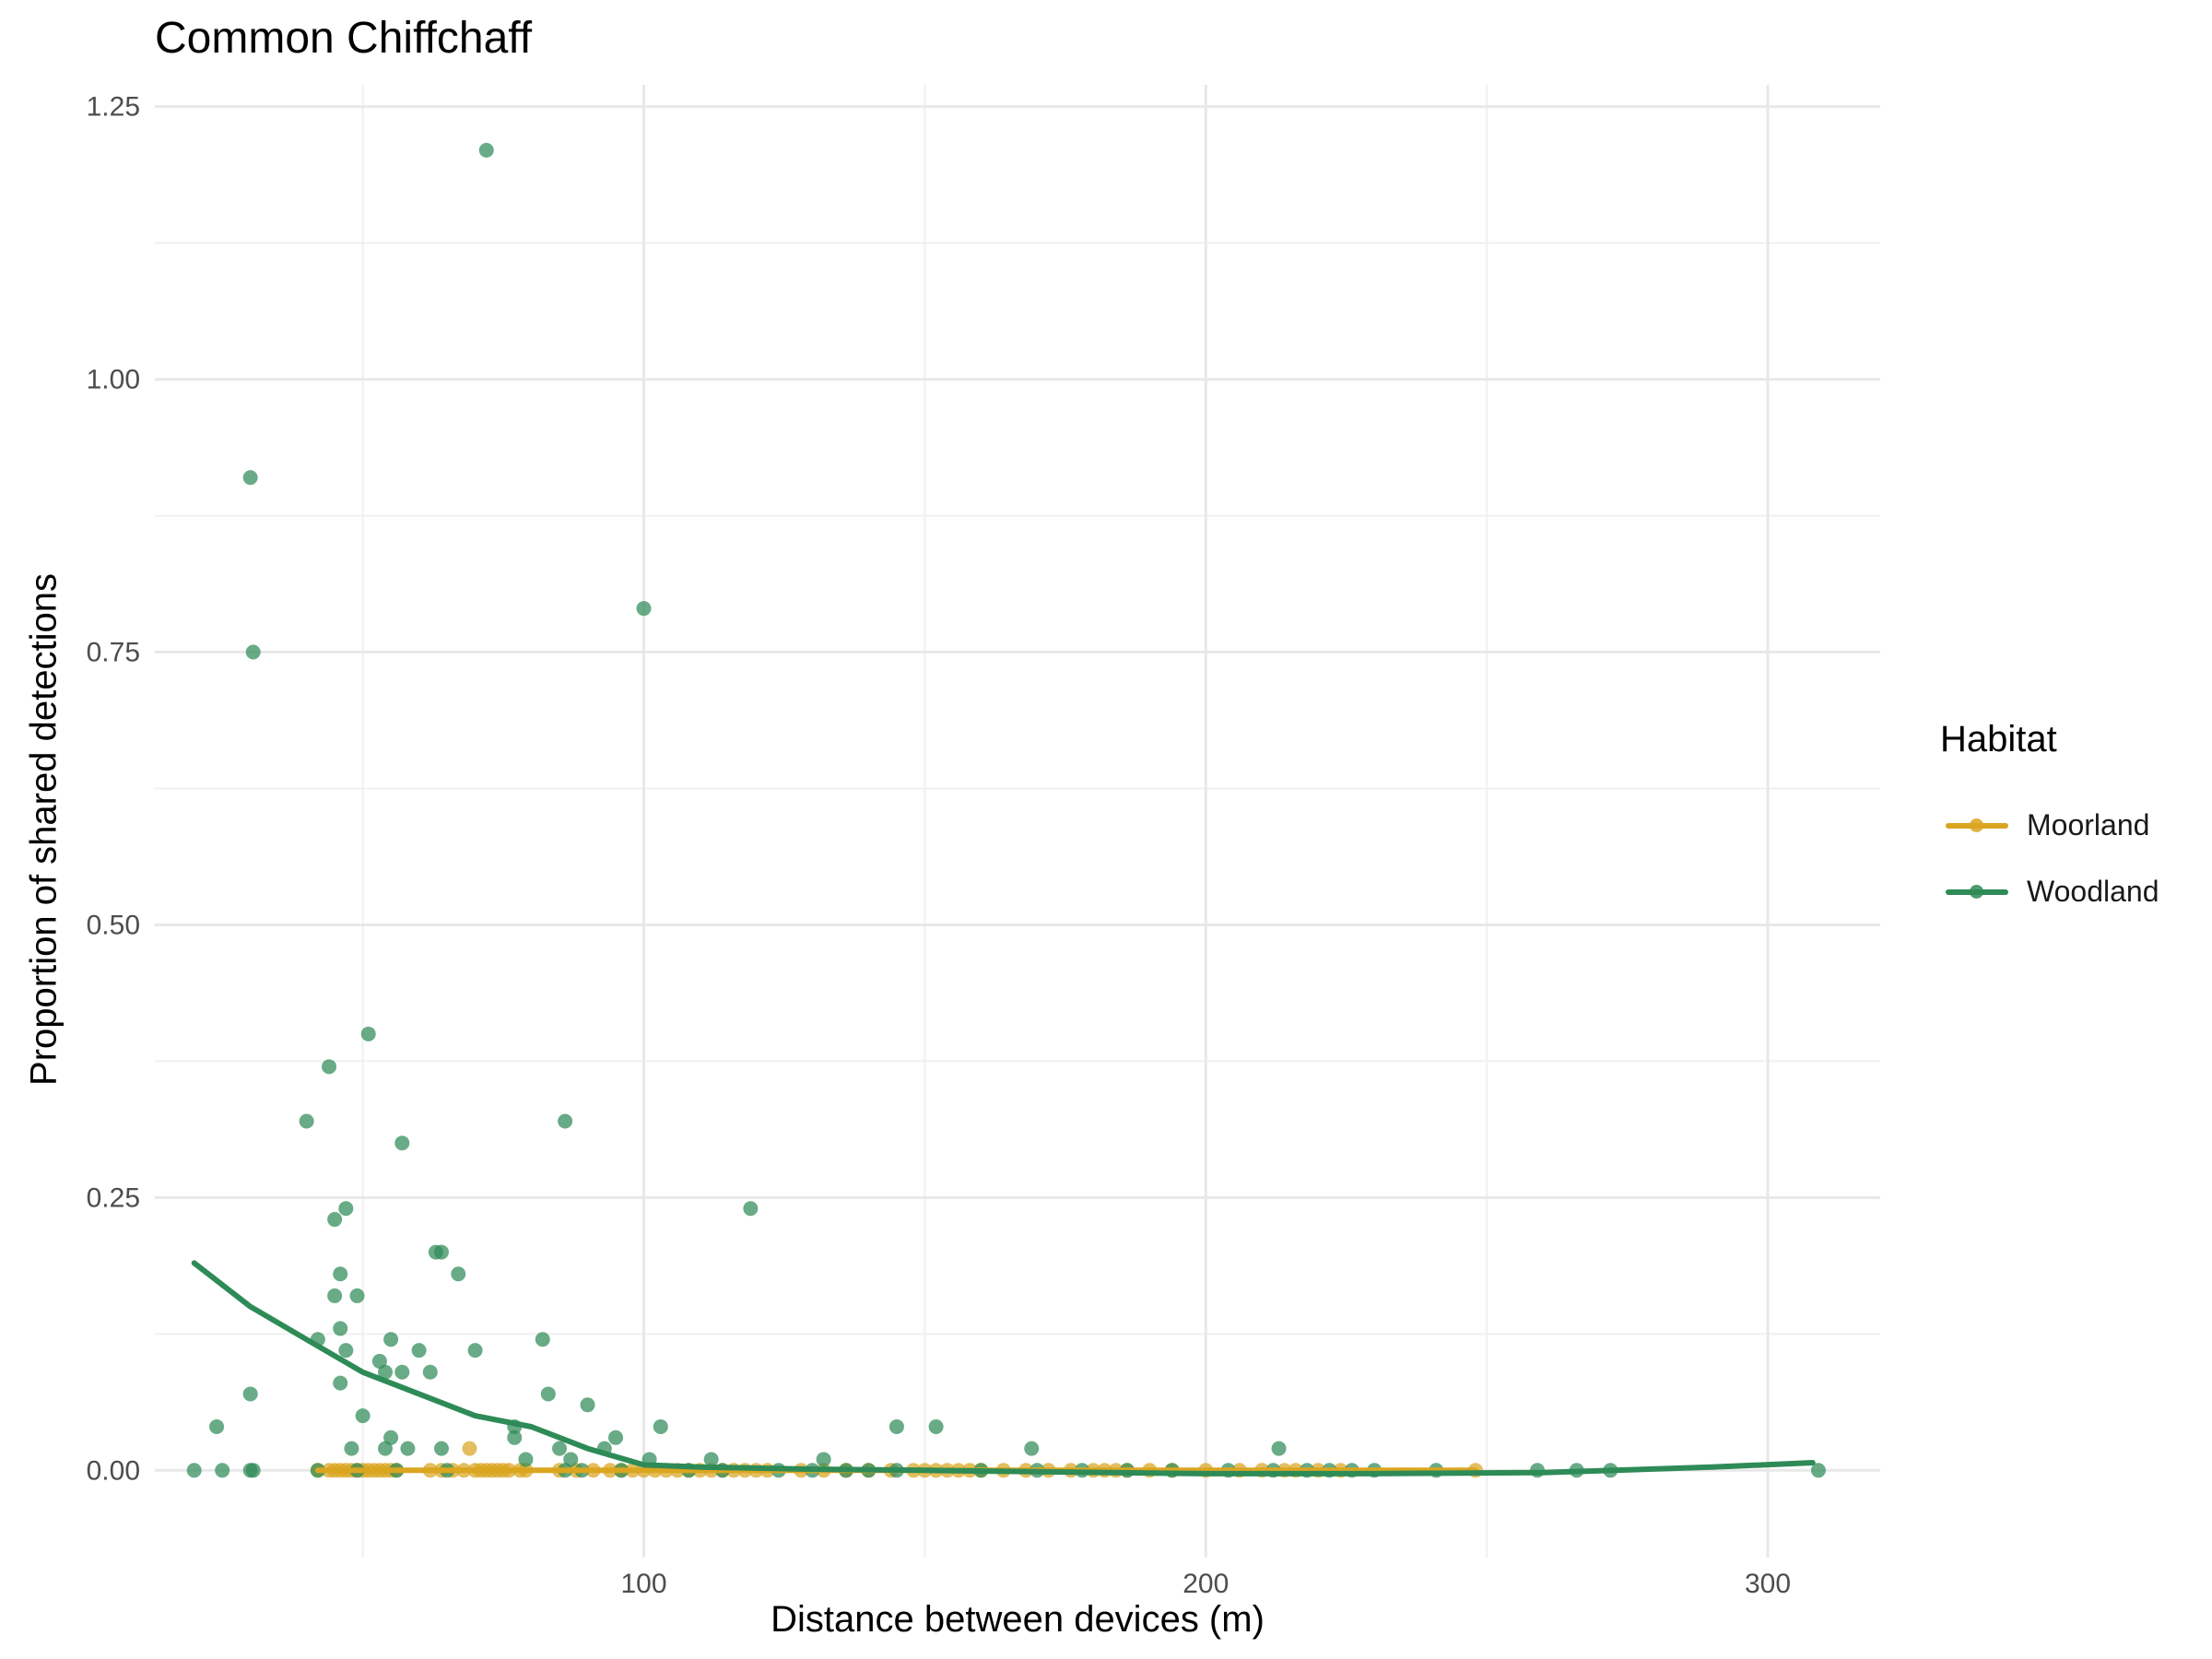 This screenshot has width=2212, height=1659. What do you see at coordinates (113, 1197) in the screenshot?
I see `y-tick-label: 0.25` at bounding box center [113, 1197].